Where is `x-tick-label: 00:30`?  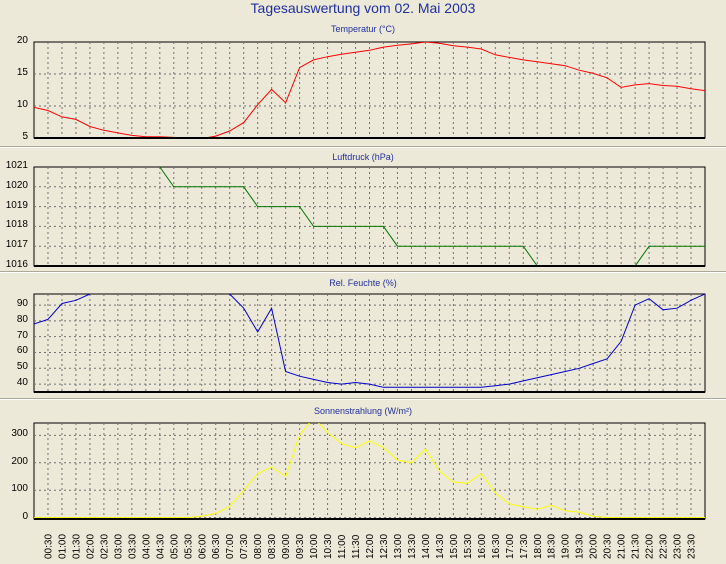
x-tick-label: 00:30 is located at coordinates (49, 546).